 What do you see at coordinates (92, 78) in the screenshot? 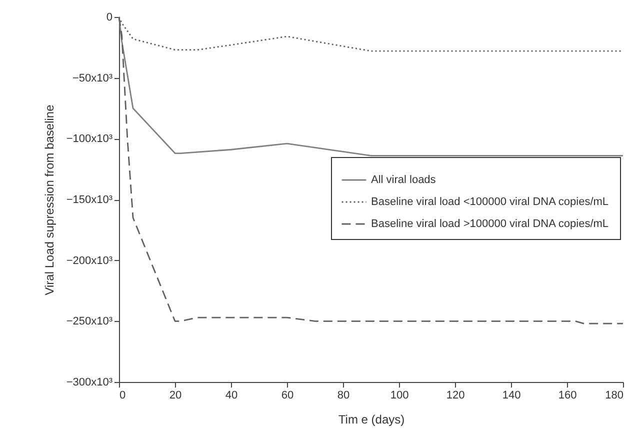
I see `y-tick-label: −50x10³` at bounding box center [92, 78].